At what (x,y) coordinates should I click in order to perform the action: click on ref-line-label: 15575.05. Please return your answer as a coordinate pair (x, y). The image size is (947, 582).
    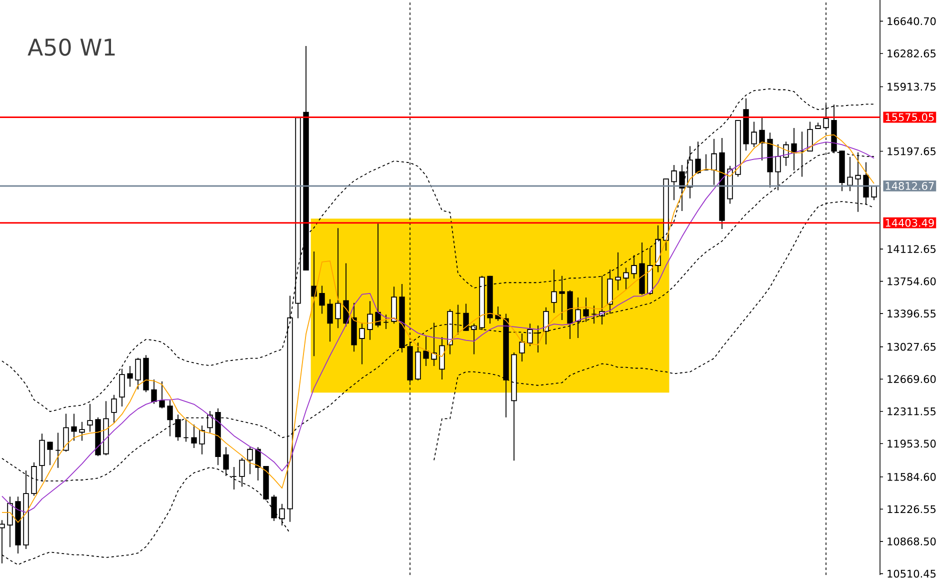
    Looking at the image, I should click on (910, 117).